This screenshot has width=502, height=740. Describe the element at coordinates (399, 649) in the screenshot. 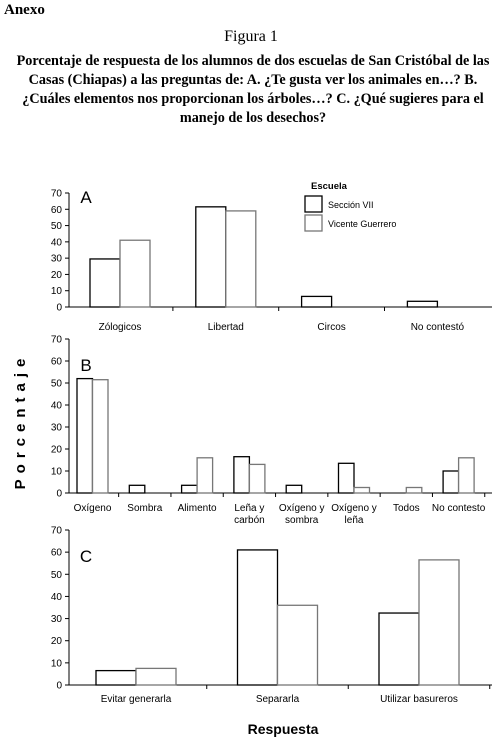

I see `bar-seccion-vii-utilizar-basureros` at that location.